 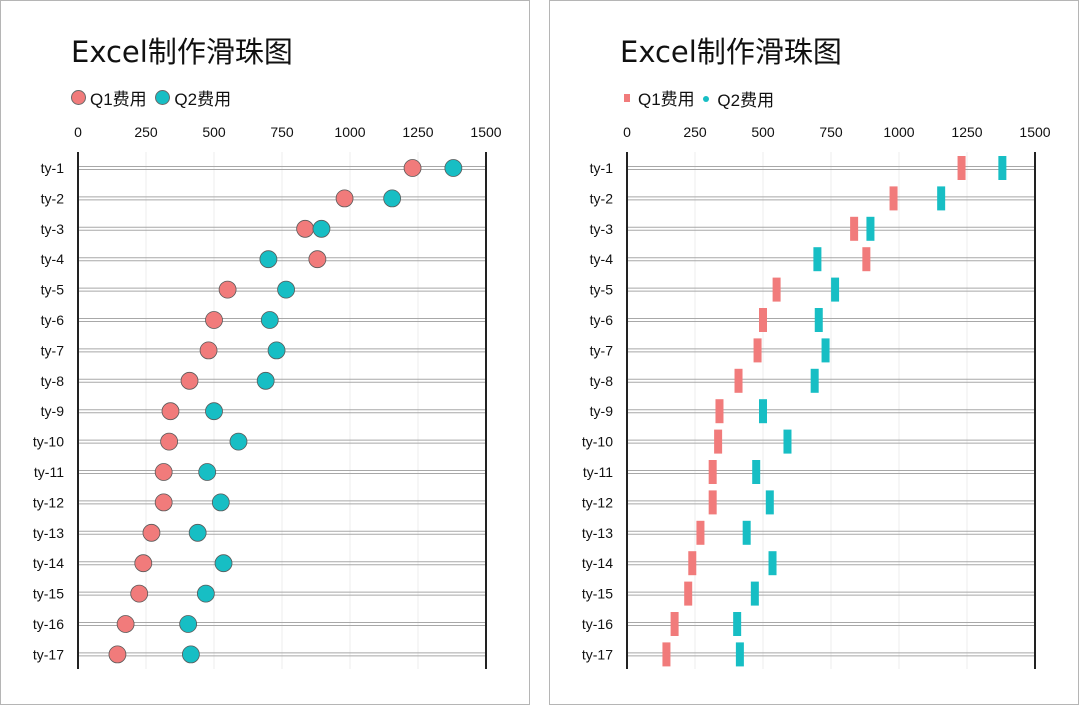 What do you see at coordinates (53, 411) in the screenshot?
I see `category-label: ty-9` at bounding box center [53, 411].